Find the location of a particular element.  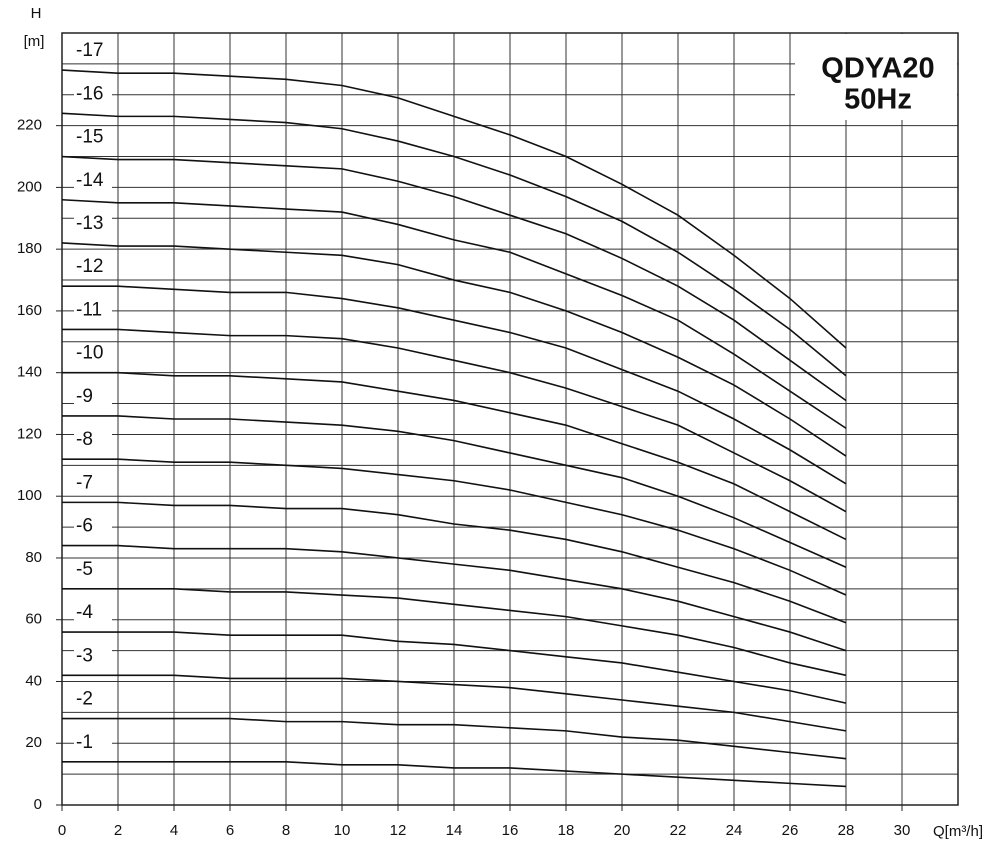

y-tick-label: 140 is located at coordinates (29, 372).